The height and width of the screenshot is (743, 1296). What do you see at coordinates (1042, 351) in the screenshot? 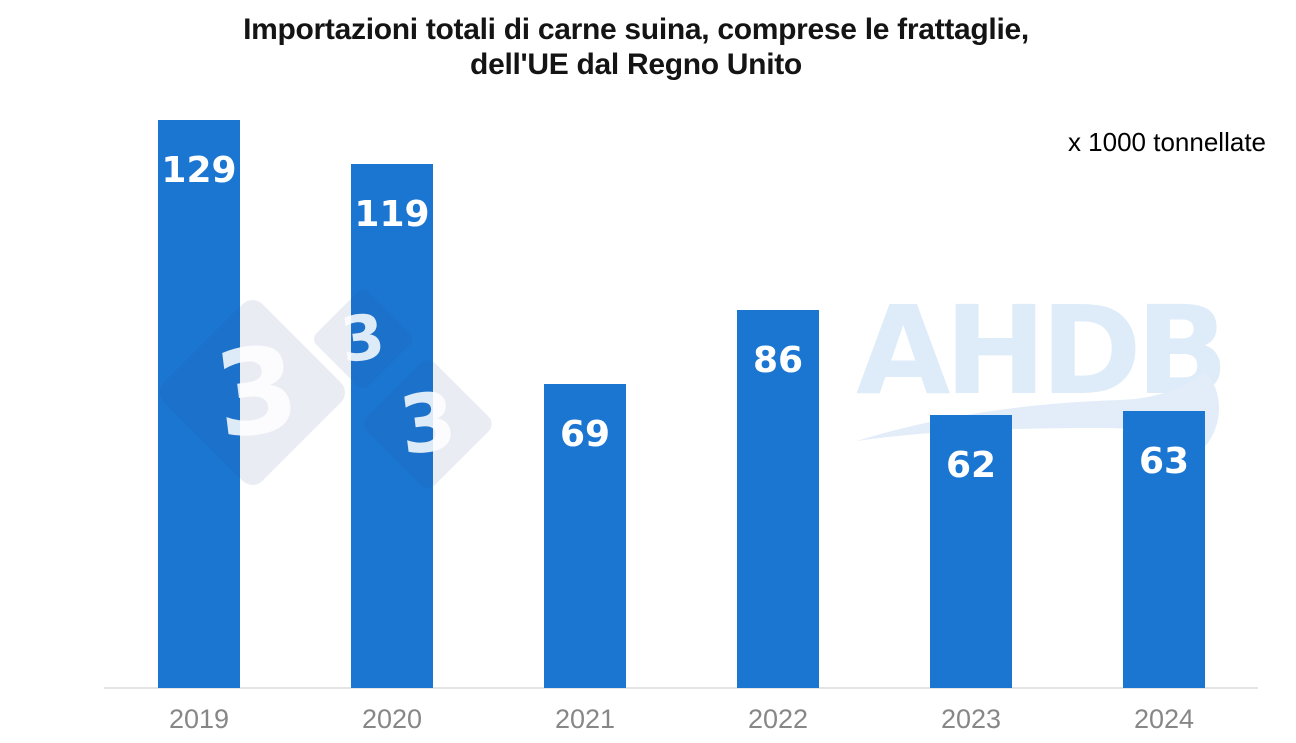
I see `ahdb-logo-text: AHDB` at bounding box center [1042, 351].